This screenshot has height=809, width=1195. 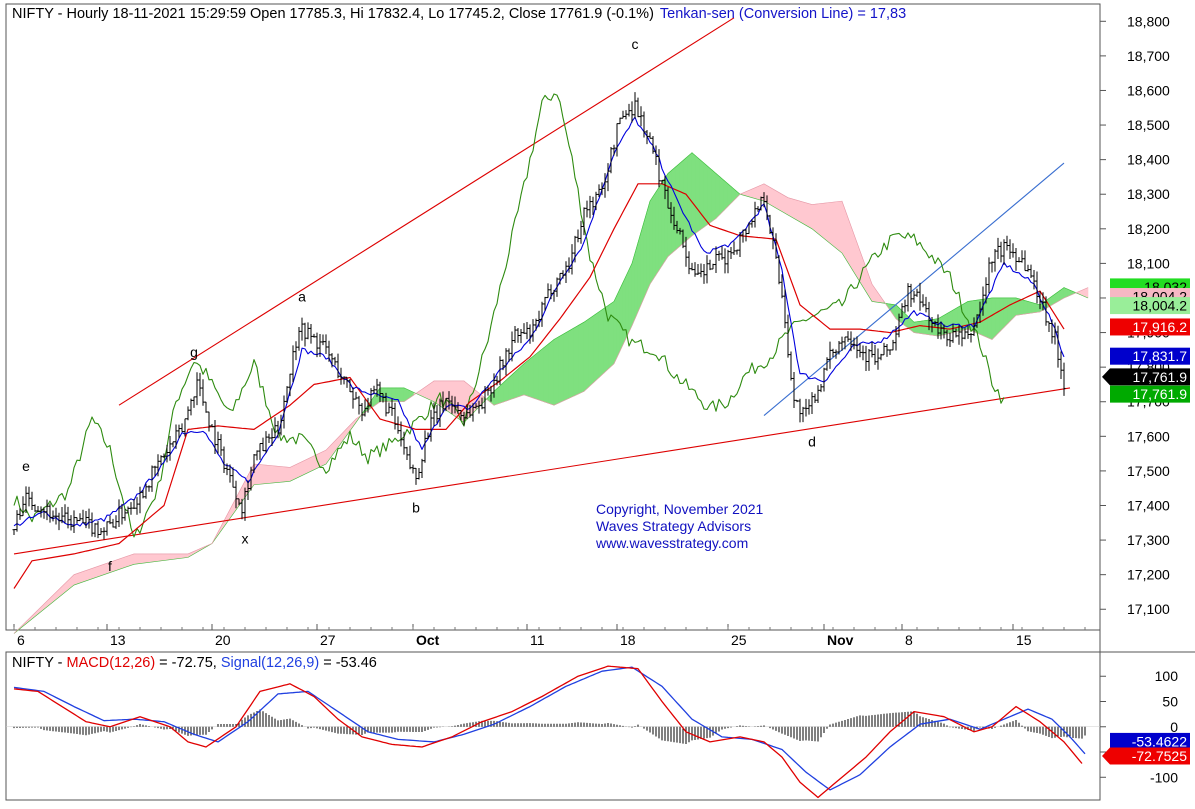 I want to click on wave-label-e: e, so click(x=26, y=466).